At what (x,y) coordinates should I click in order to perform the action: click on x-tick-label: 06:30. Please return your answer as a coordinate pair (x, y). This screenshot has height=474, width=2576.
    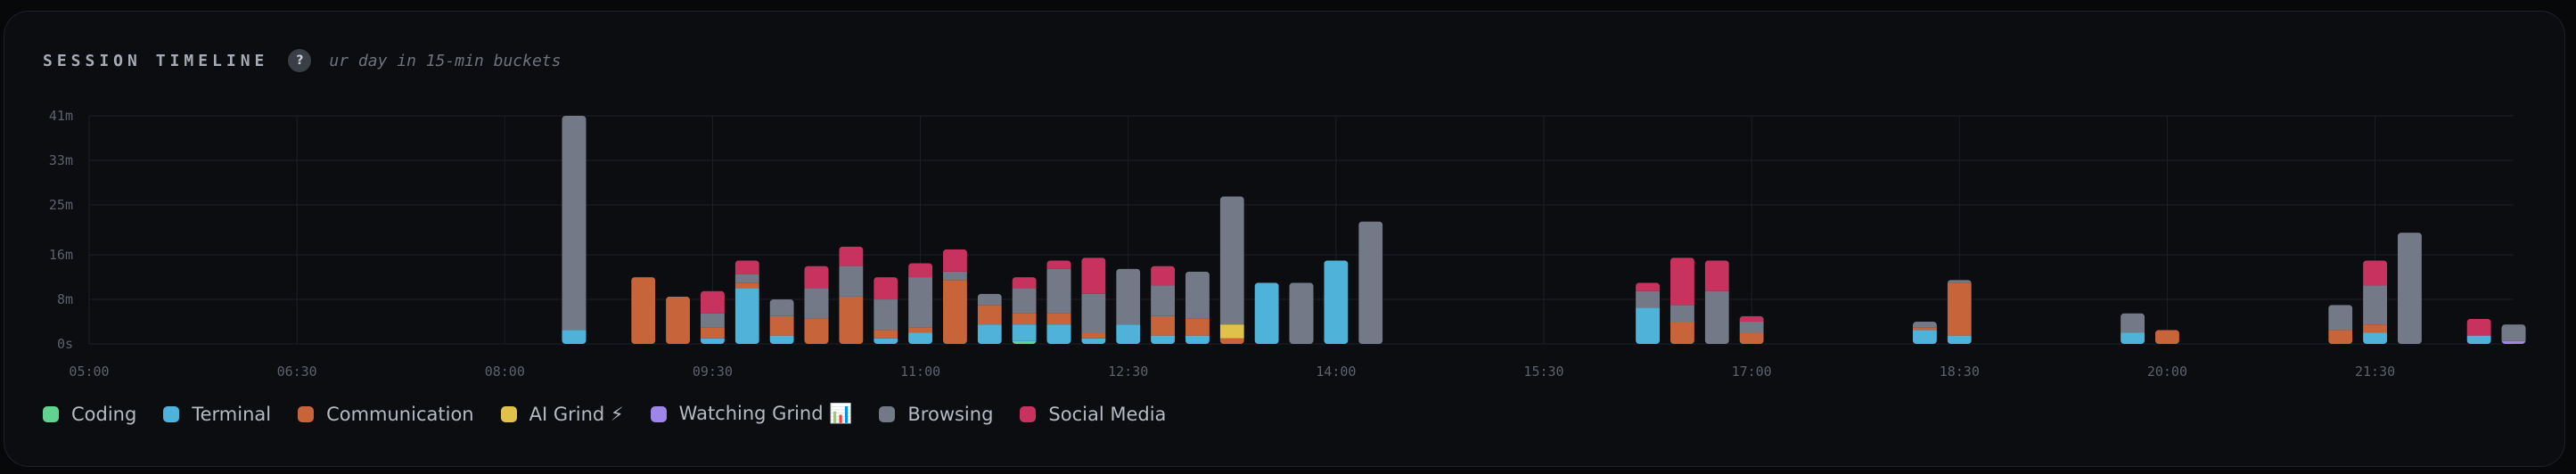
    Looking at the image, I should click on (297, 372).